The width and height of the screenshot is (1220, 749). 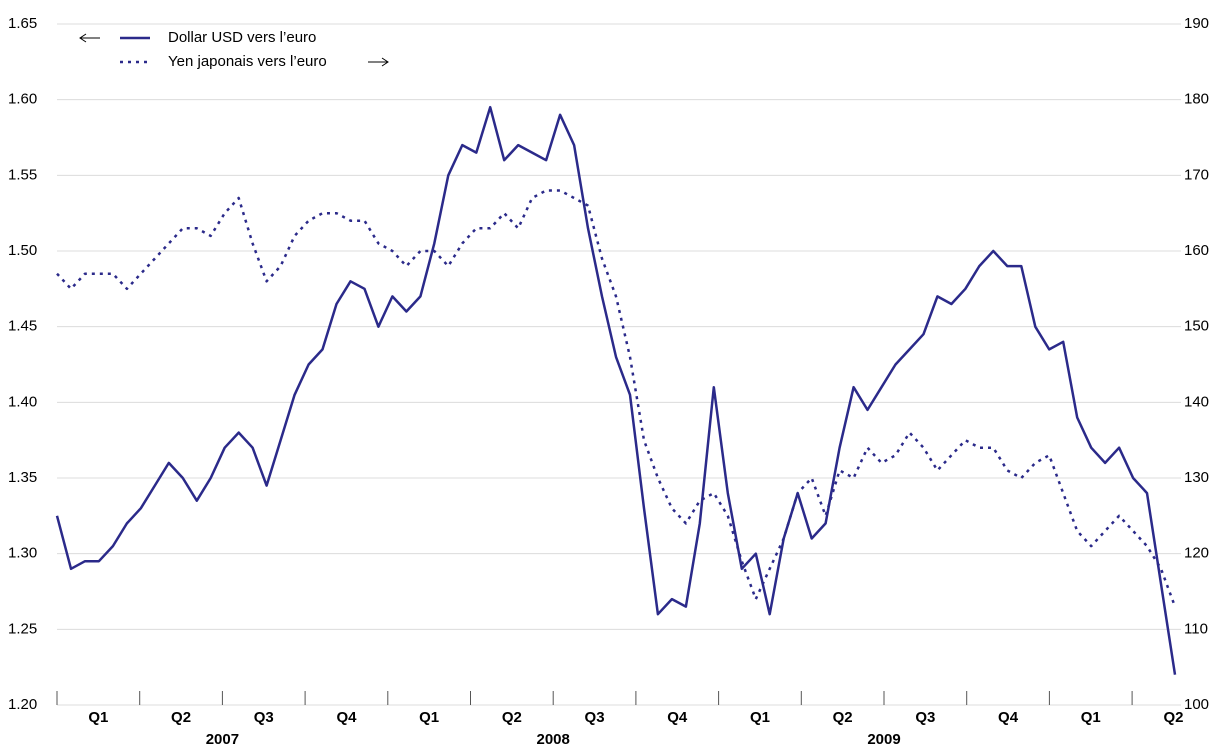 What do you see at coordinates (222, 739) in the screenshot?
I see `year-label: 2007` at bounding box center [222, 739].